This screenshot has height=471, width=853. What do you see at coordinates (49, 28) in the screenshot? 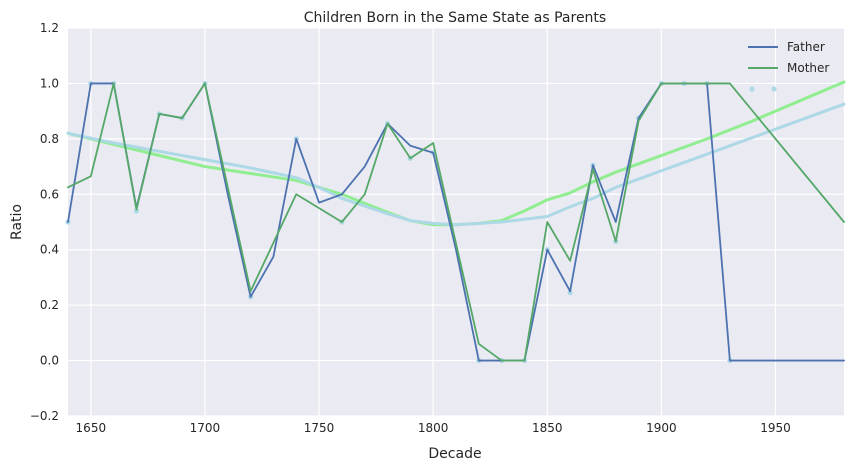
I see `y-tick-label: 1.2` at bounding box center [49, 28].